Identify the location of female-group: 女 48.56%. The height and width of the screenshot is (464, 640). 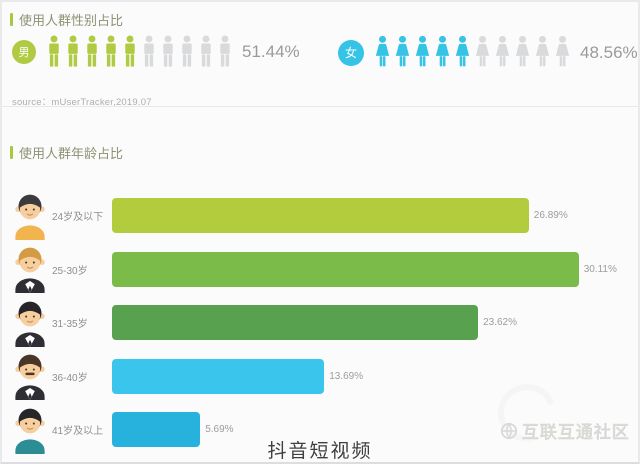
(488, 52).